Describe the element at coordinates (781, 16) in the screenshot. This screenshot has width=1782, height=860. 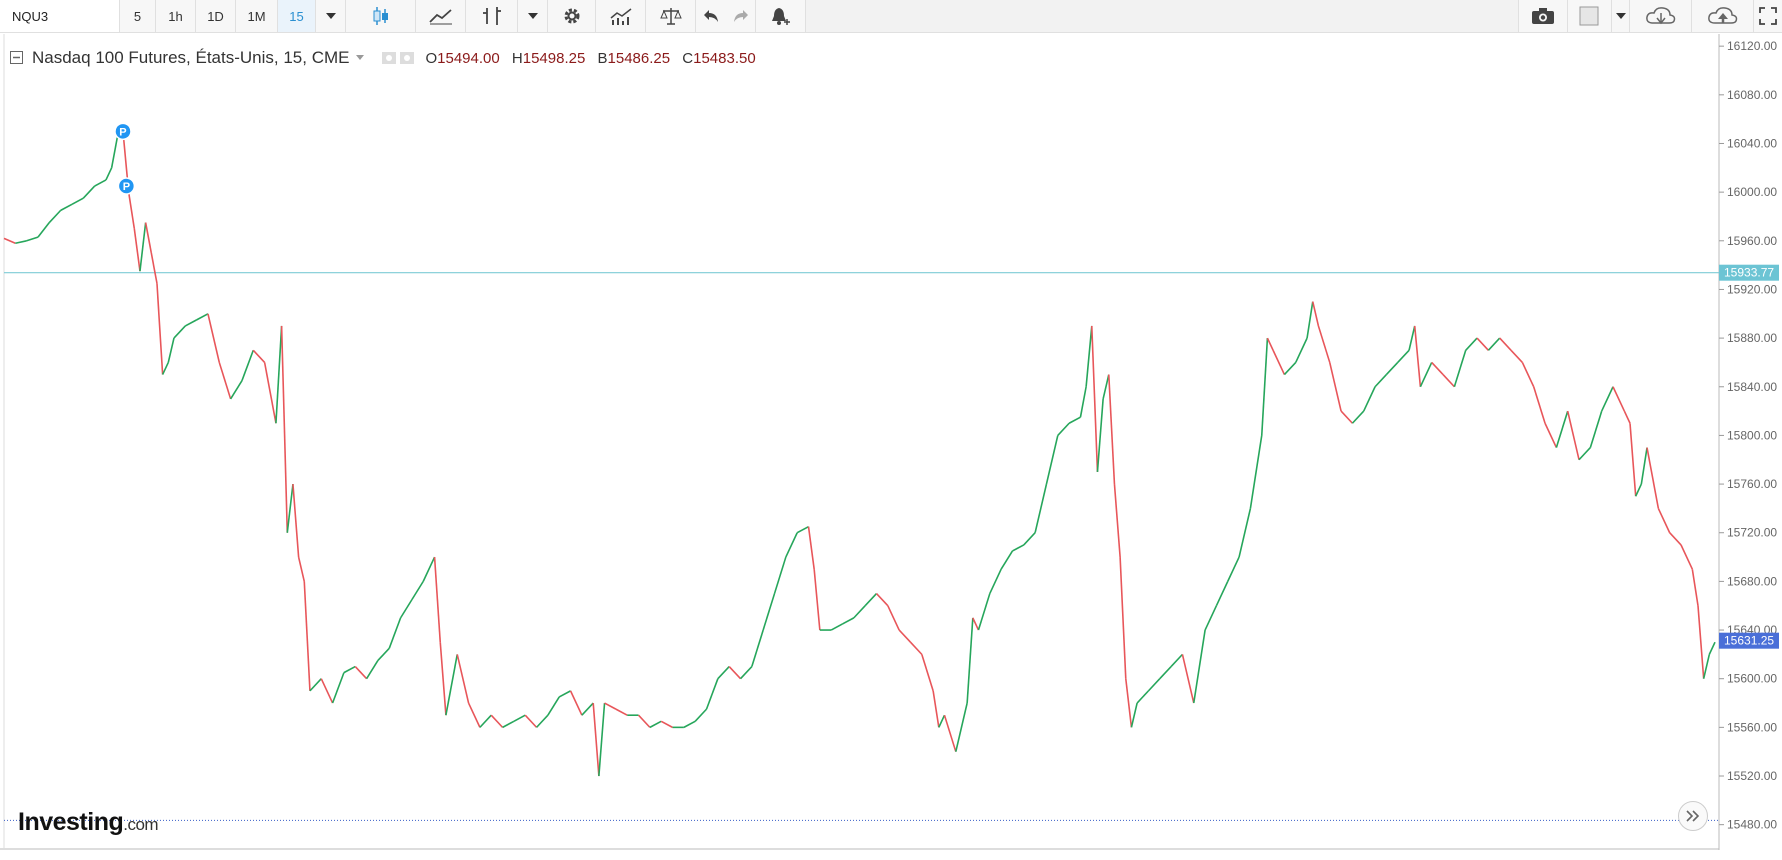
I see `alert-button` at that location.